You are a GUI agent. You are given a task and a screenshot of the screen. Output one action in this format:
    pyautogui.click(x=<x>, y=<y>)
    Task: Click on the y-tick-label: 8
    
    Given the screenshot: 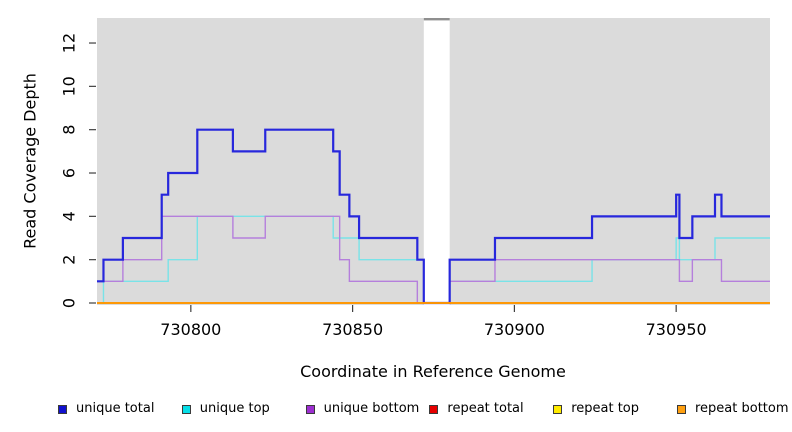 What is the action you would take?
    pyautogui.click(x=69, y=130)
    